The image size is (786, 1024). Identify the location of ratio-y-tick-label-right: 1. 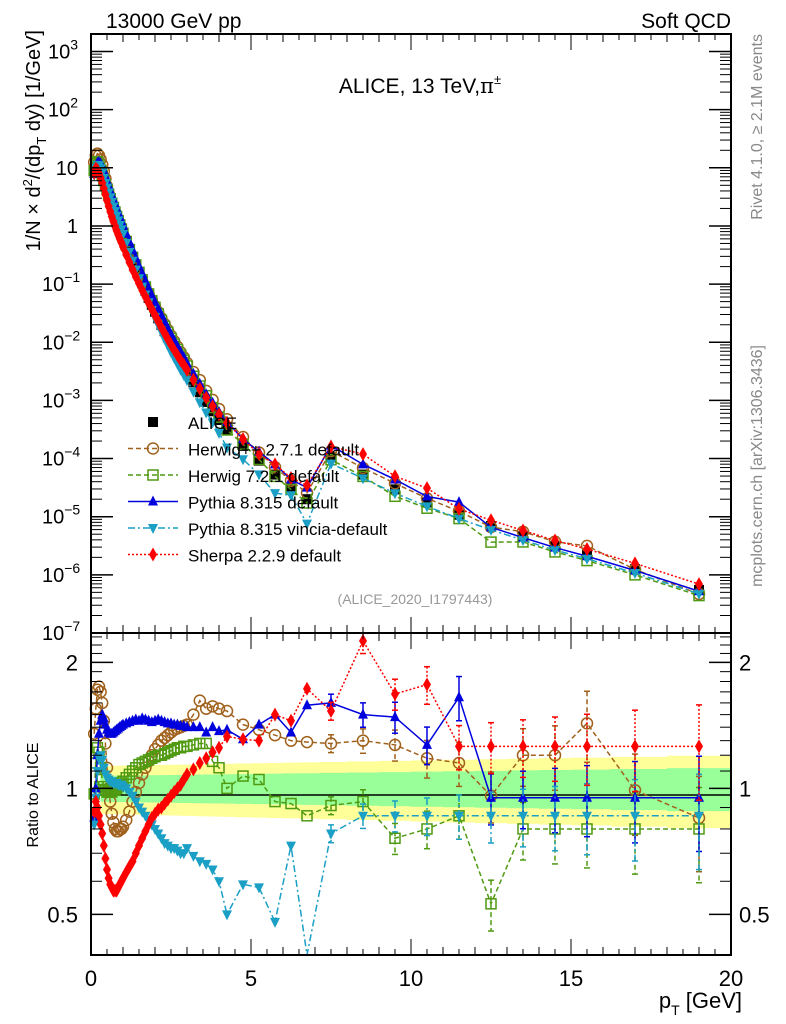
(745, 788).